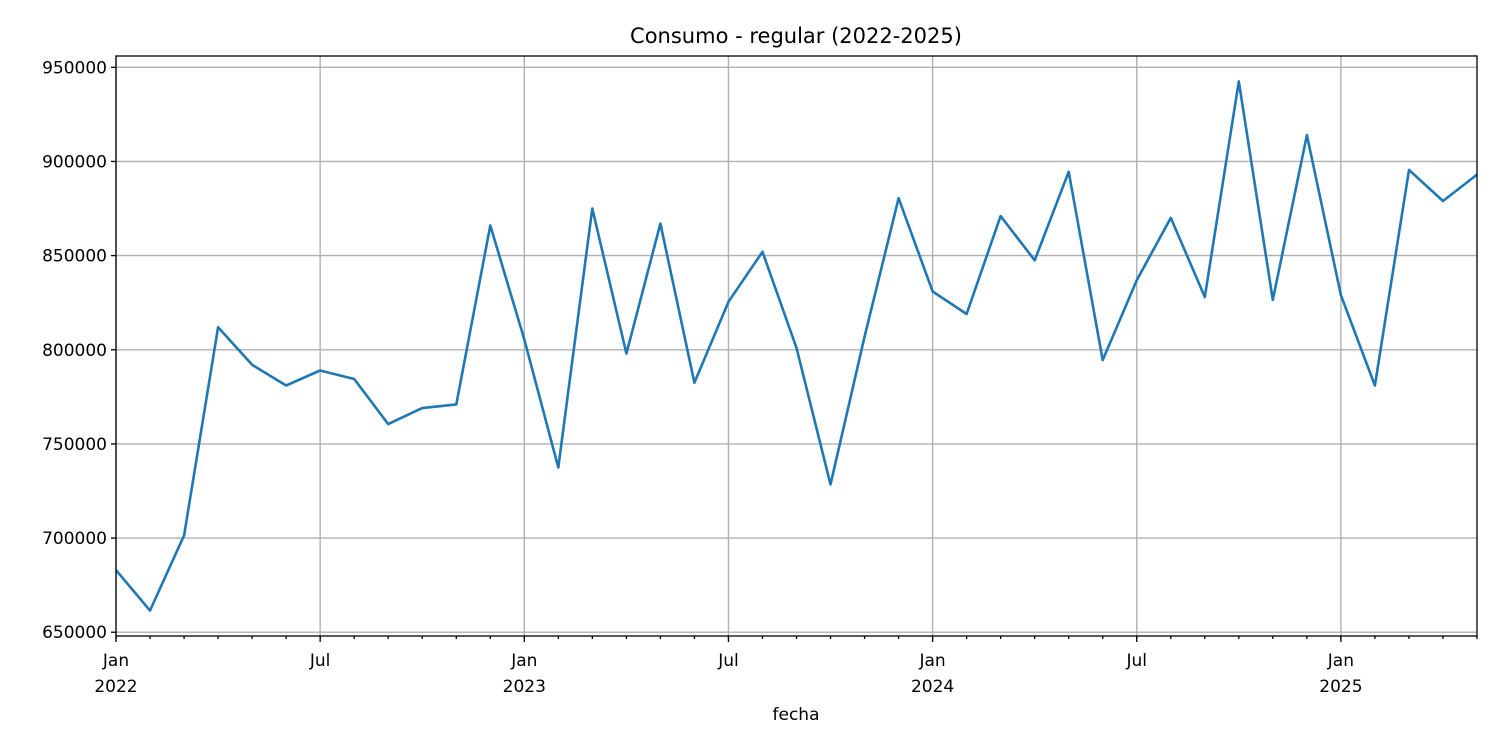 Image resolution: width=1500 pixels, height=750 pixels. Describe the element at coordinates (74, 257) in the screenshot. I see `y-tick-label: 850000` at that location.